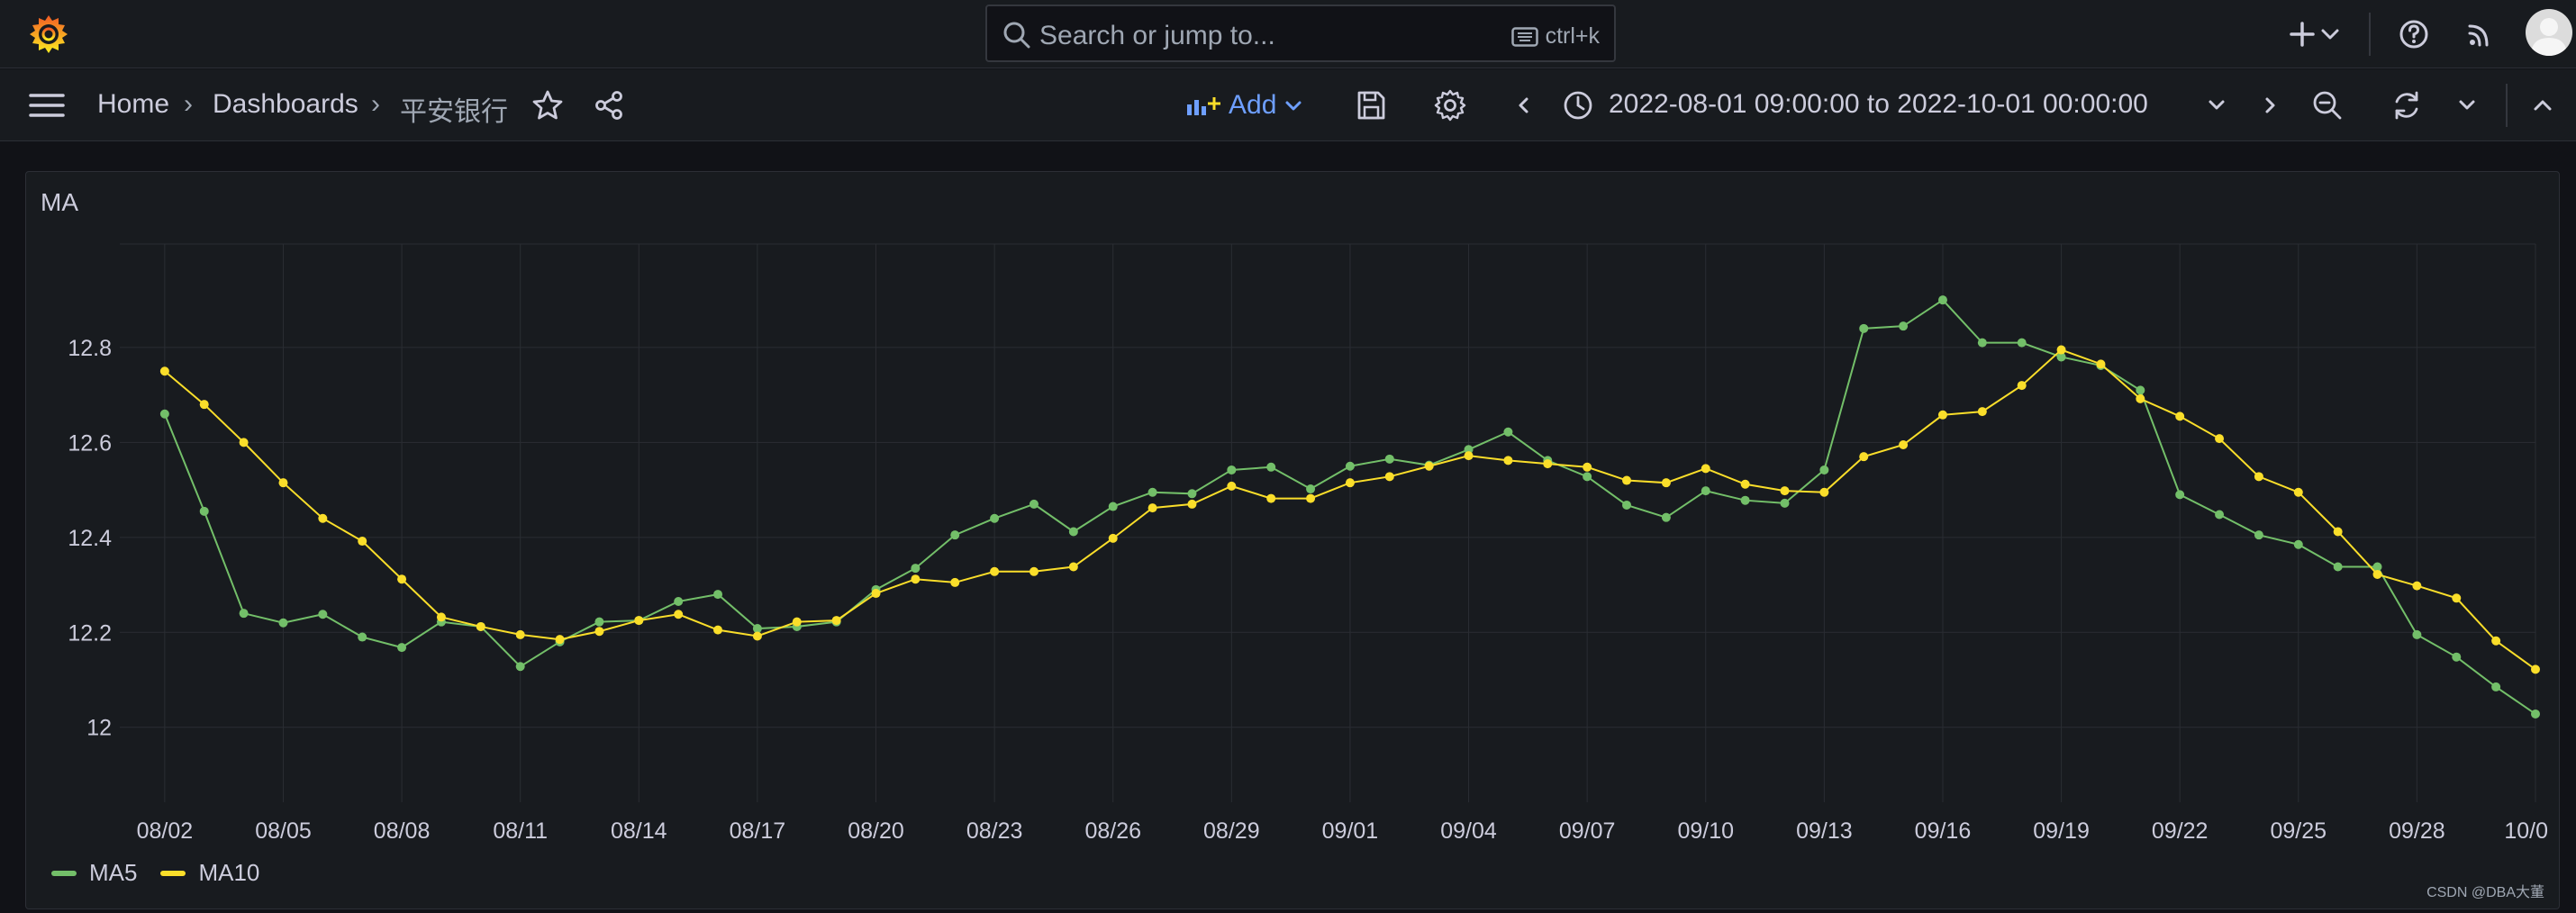 The height and width of the screenshot is (913, 2576). Describe the element at coordinates (47, 105) in the screenshot. I see `menu-icon` at that location.